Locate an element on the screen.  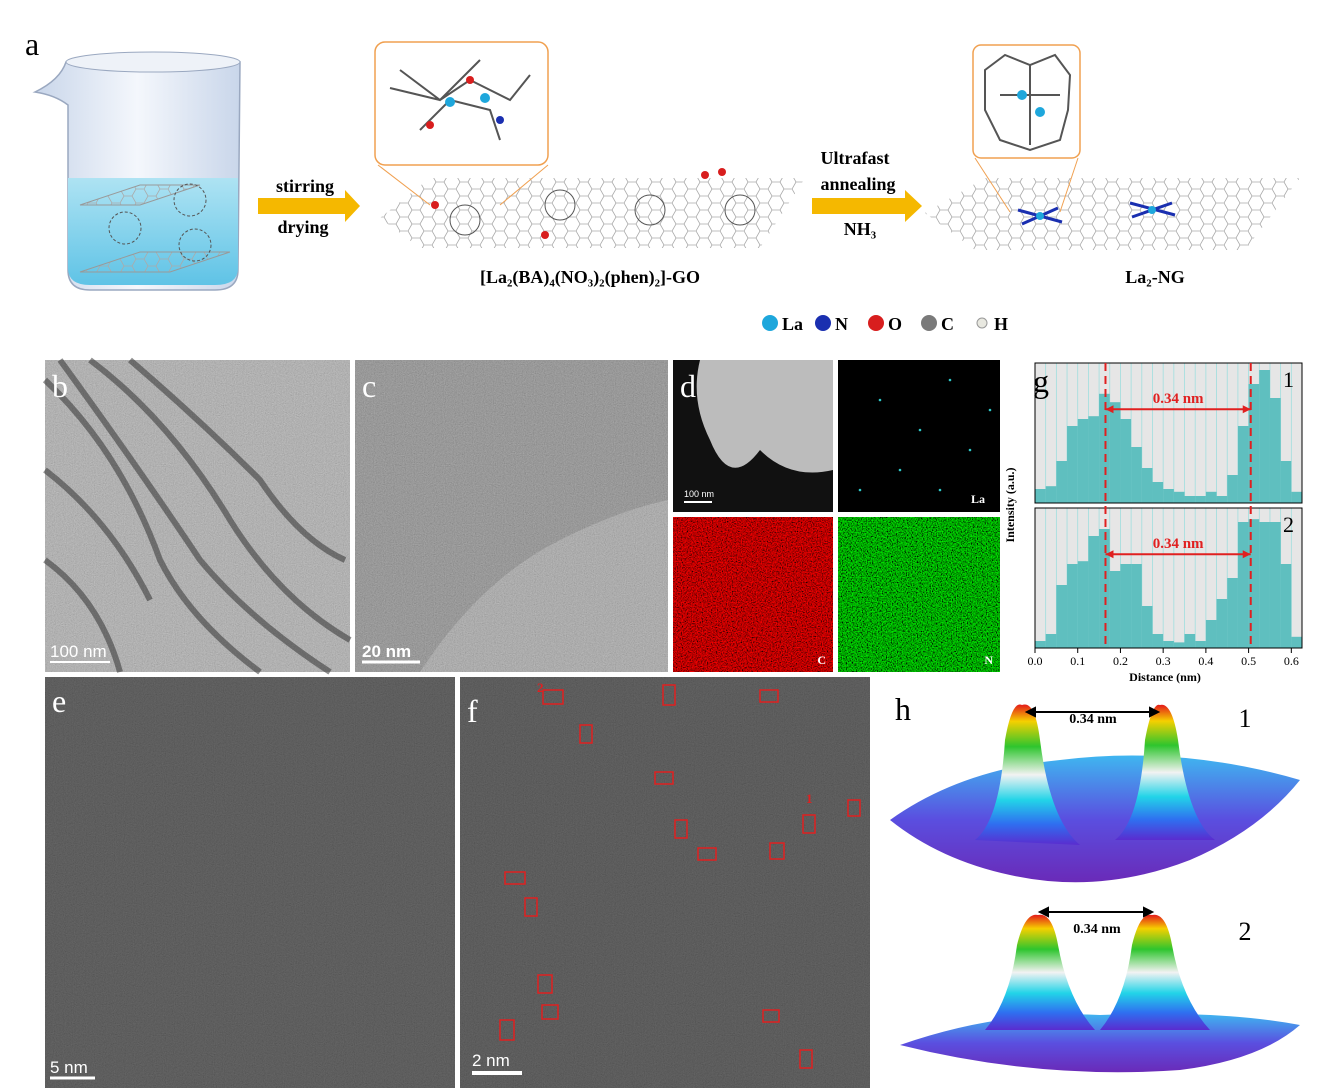
series-name: 1 is located at coordinates (1288, 379).